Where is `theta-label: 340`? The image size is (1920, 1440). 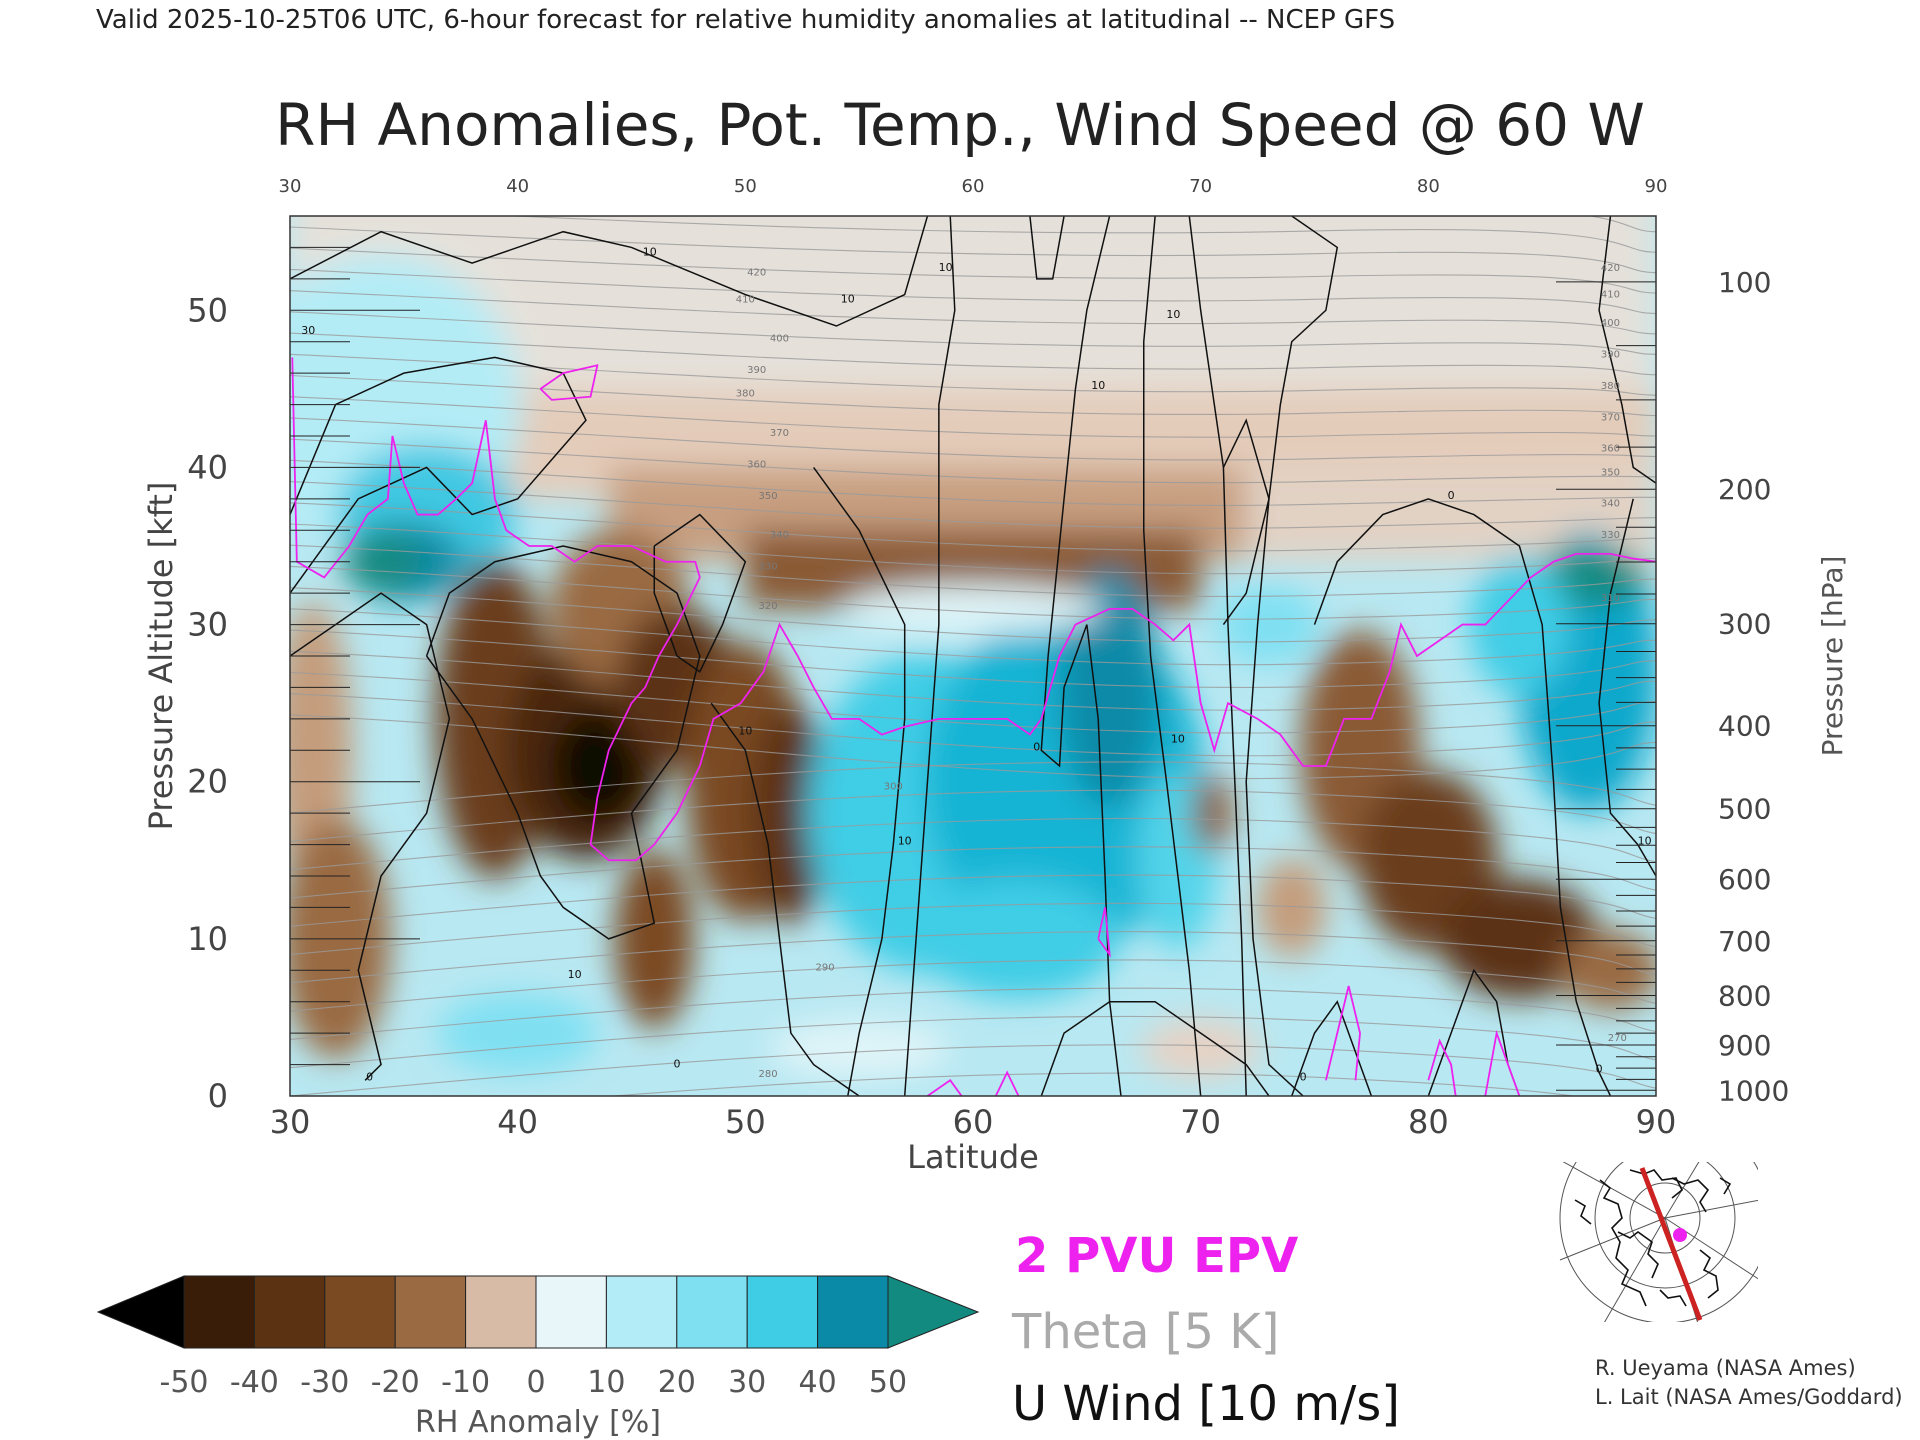
theta-label: 340 is located at coordinates (1610, 504).